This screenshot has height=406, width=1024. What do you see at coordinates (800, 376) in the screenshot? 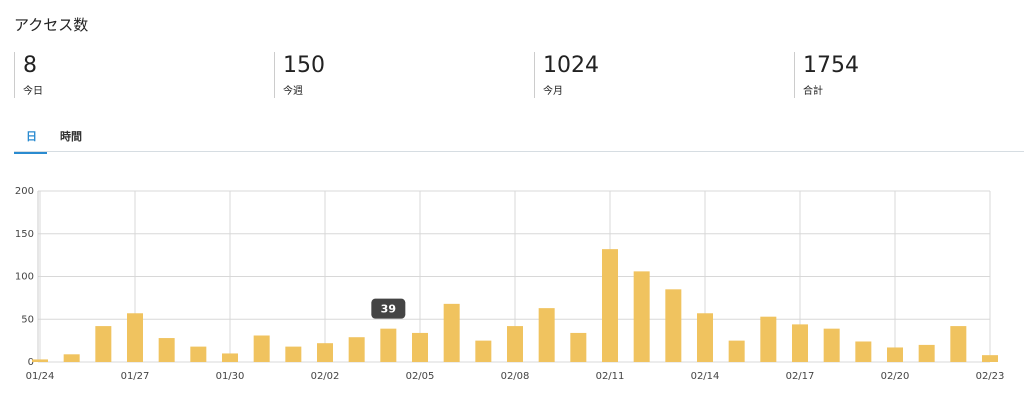
I see `x-tick-label: 02/17` at bounding box center [800, 376].